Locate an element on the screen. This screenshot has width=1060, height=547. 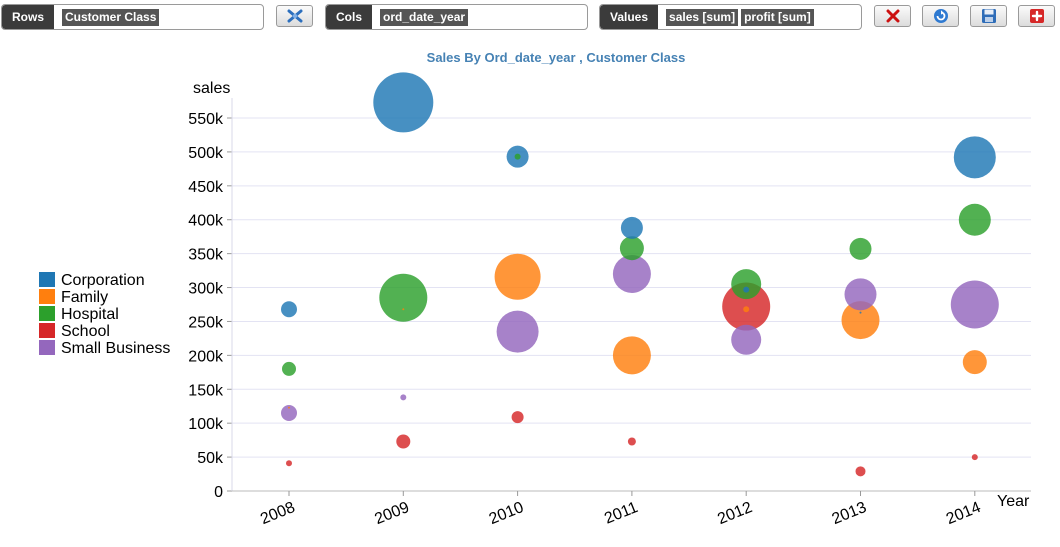
bubble-small-business-2013 is located at coordinates (860, 294).